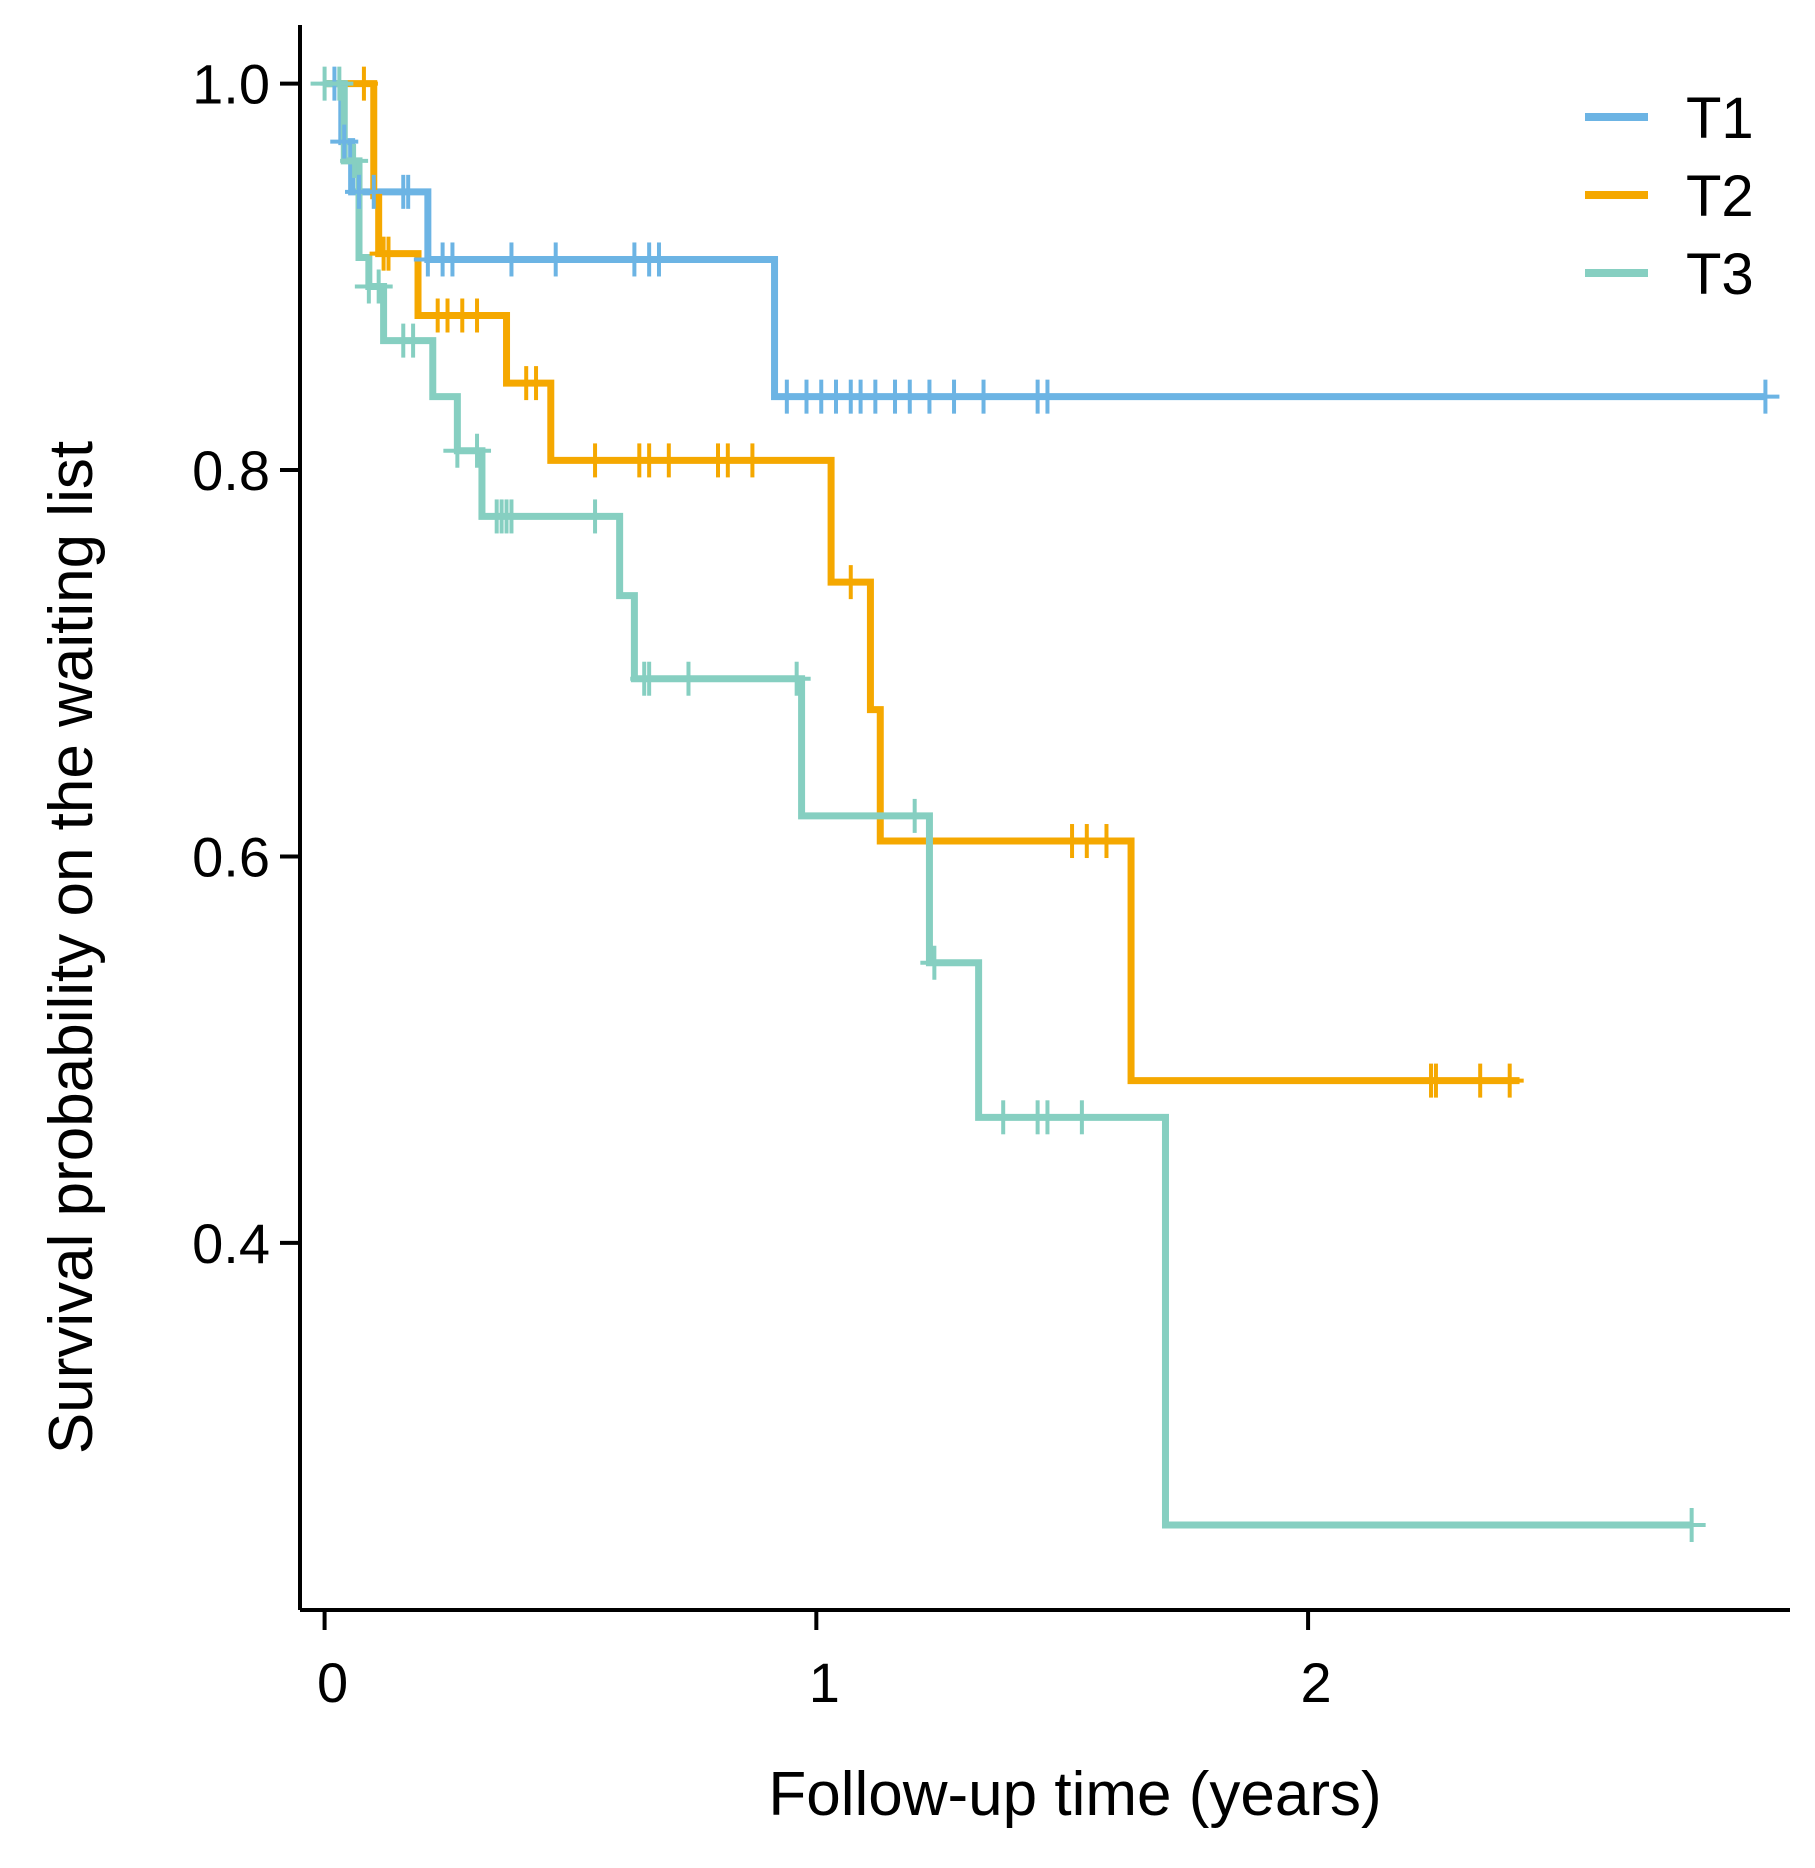 The image size is (1815, 1868). I want to click on legend-label-t3: T3, so click(1720, 274).